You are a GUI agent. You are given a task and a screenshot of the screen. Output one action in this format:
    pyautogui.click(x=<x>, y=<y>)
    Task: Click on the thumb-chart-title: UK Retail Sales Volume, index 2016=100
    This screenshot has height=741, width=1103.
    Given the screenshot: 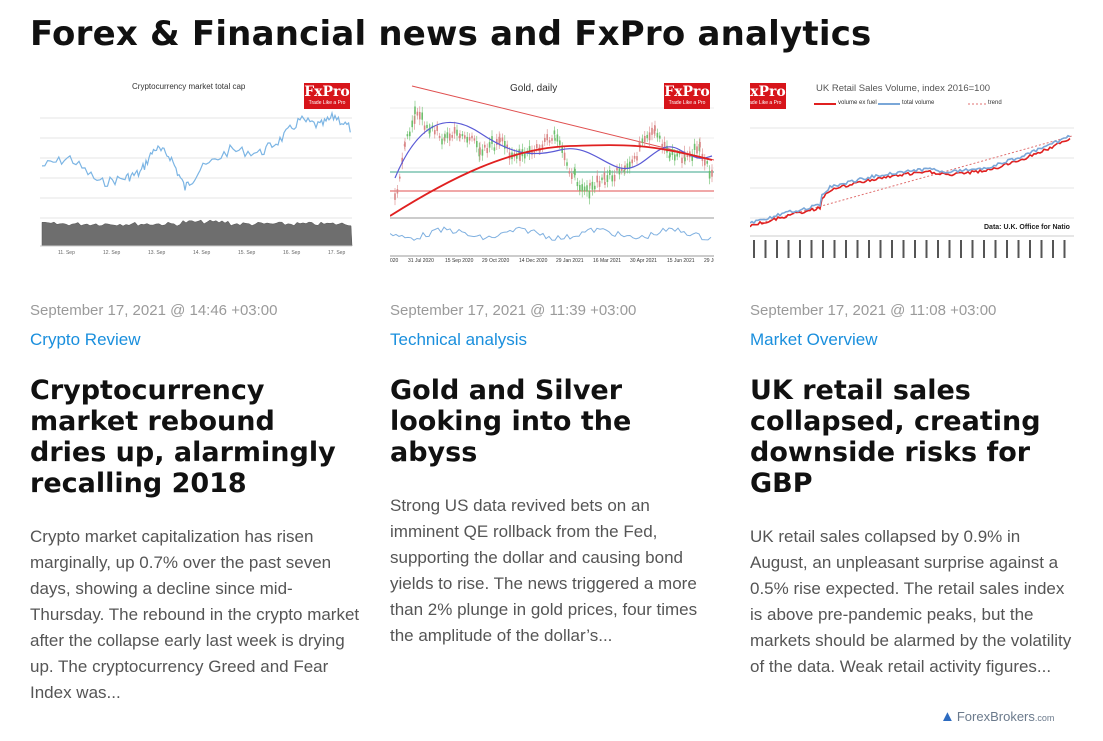 What is the action you would take?
    pyautogui.click(x=903, y=88)
    